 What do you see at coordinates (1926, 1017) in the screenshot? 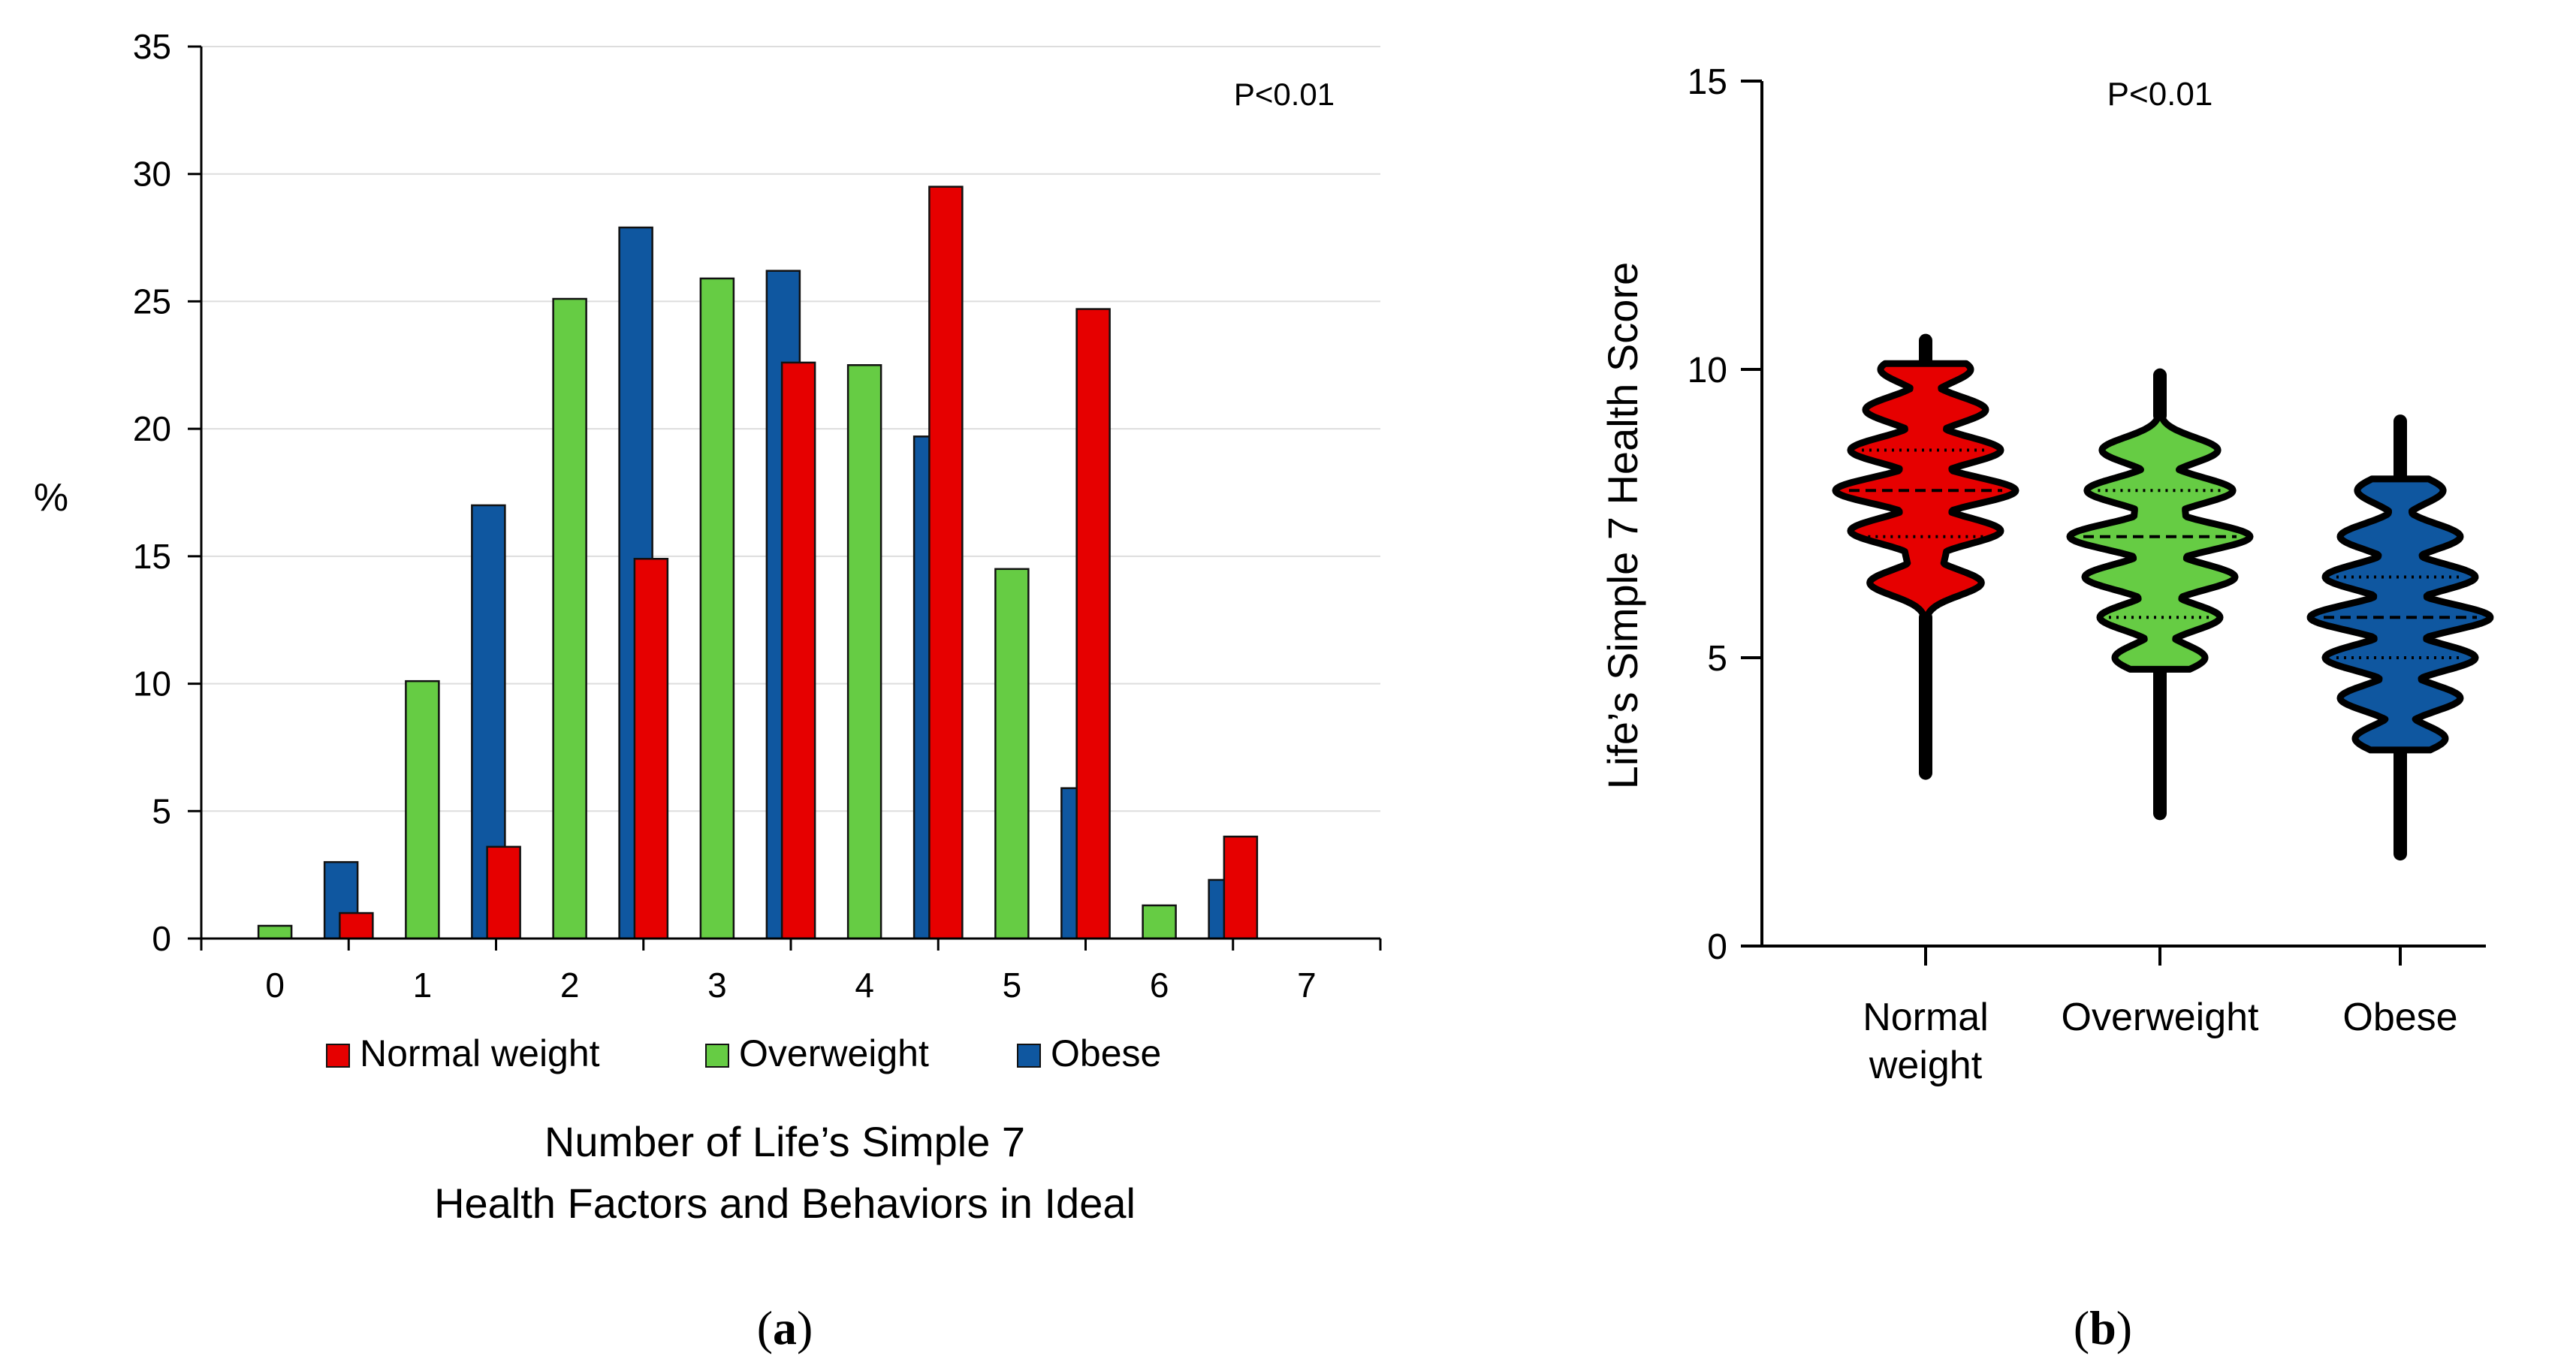
I see `x-tick-label: Normal` at bounding box center [1926, 1017].